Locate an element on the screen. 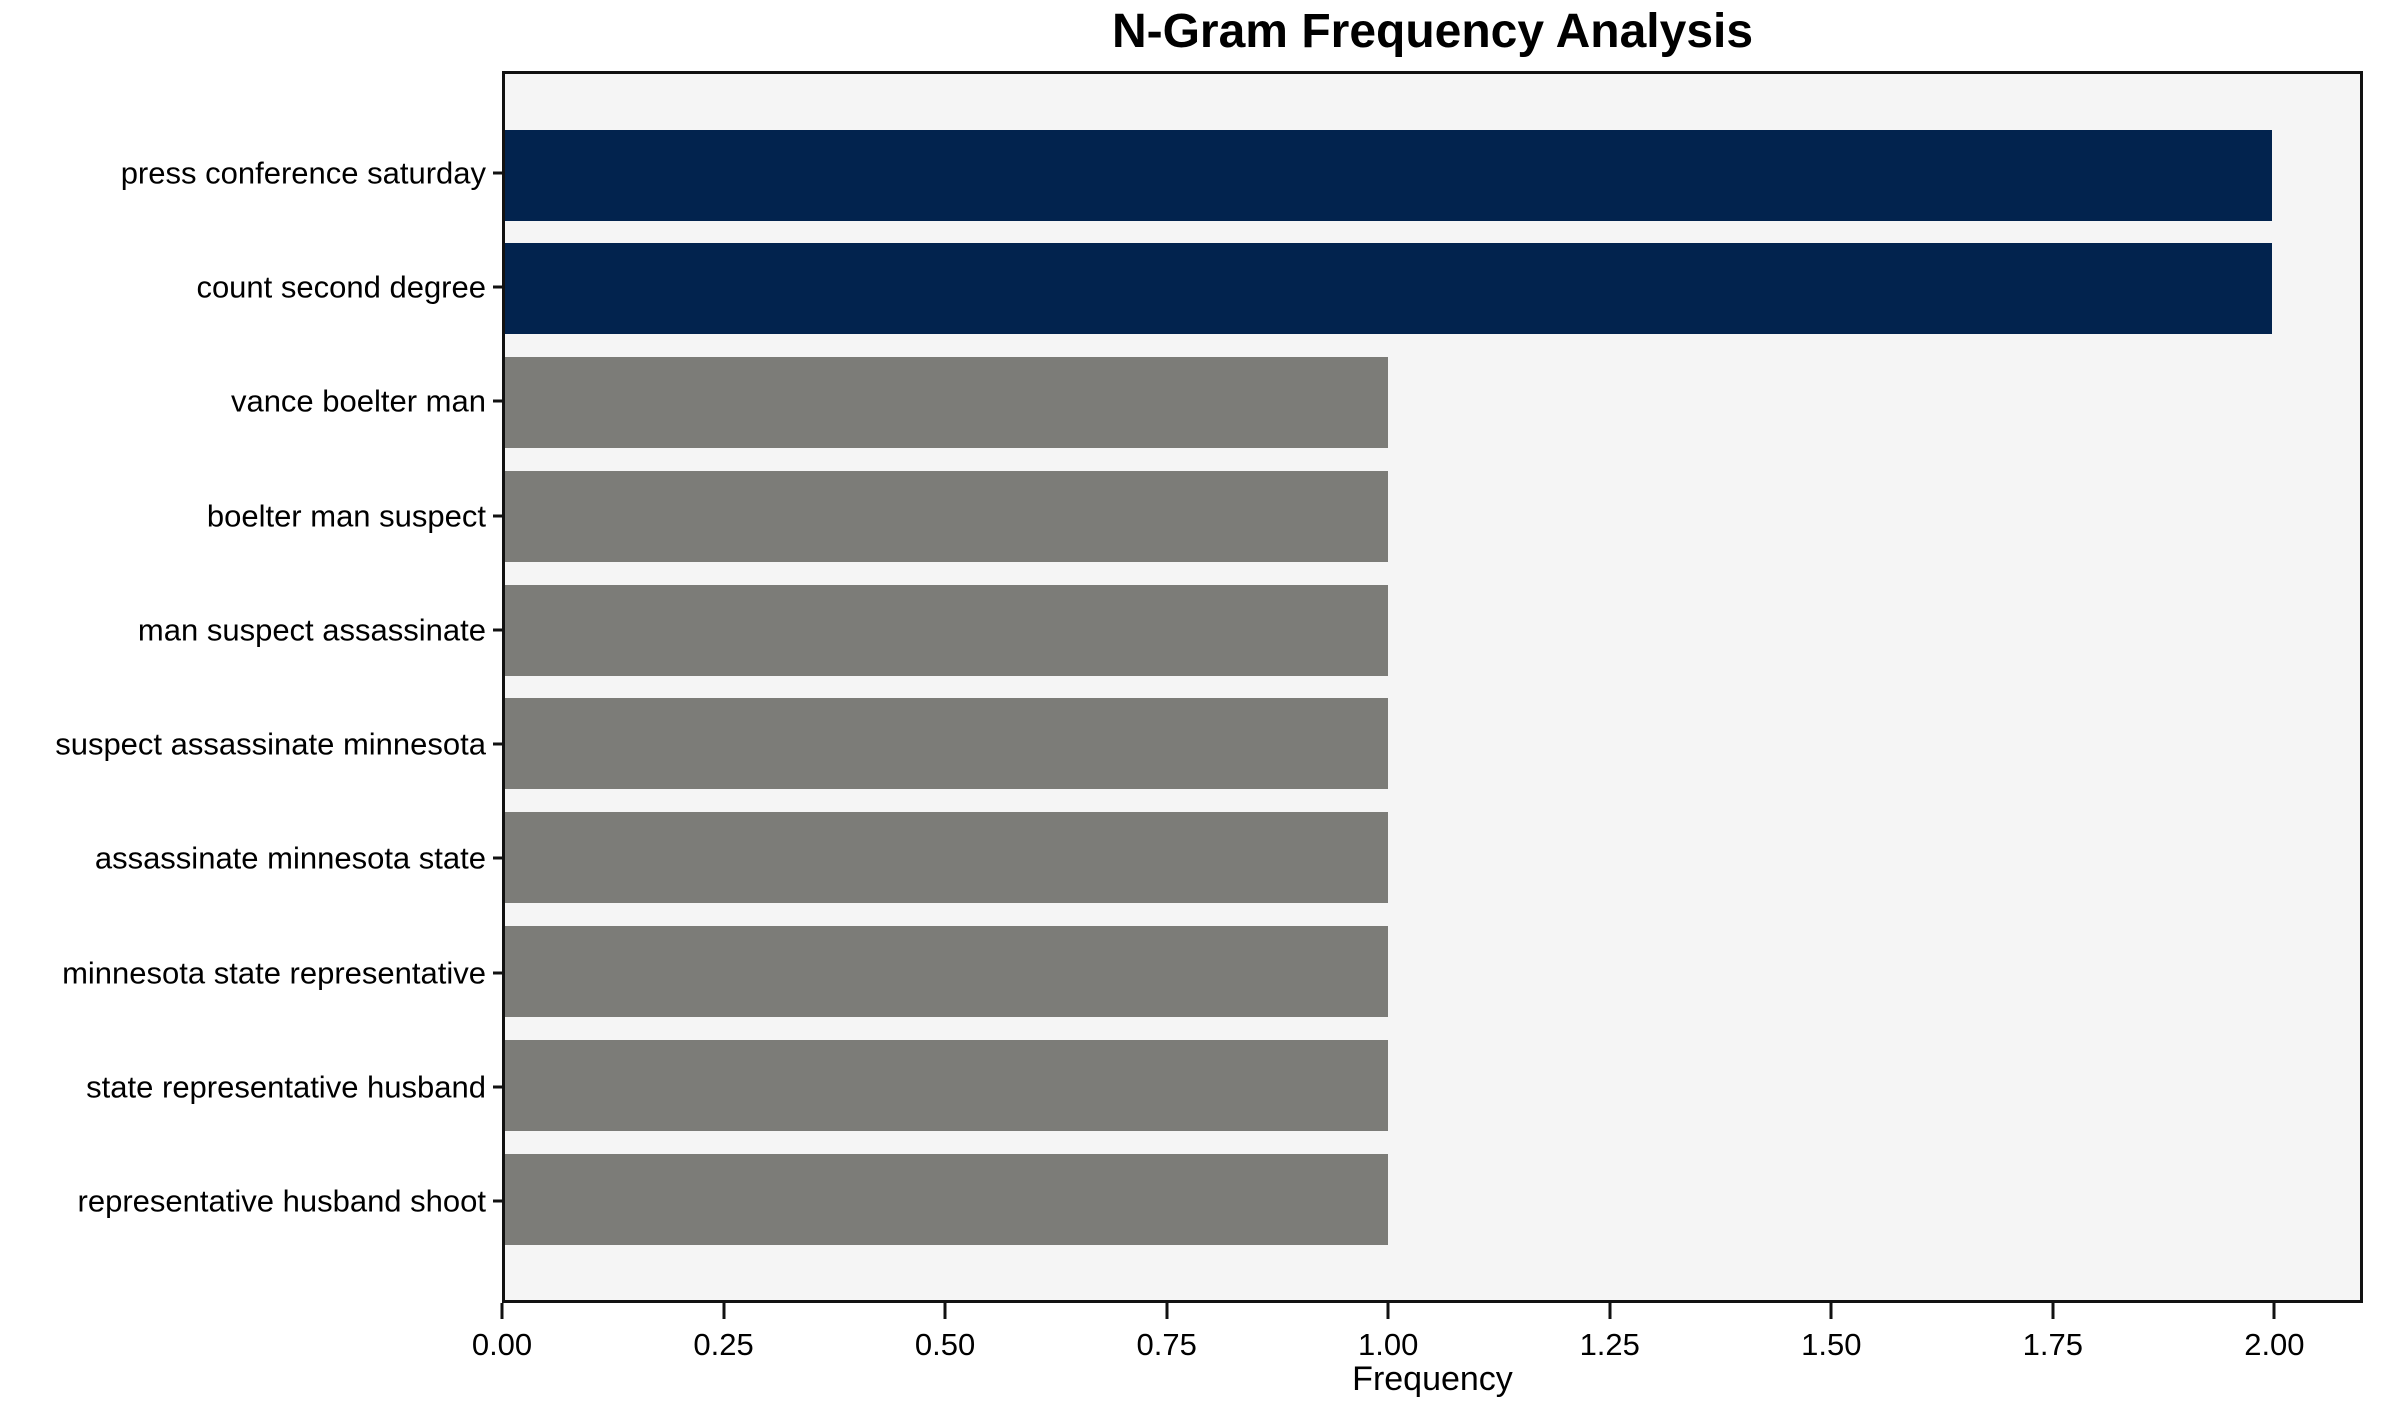 This screenshot has height=1414, width=2382. y-tick-label: press conference saturday is located at coordinates (303, 173).